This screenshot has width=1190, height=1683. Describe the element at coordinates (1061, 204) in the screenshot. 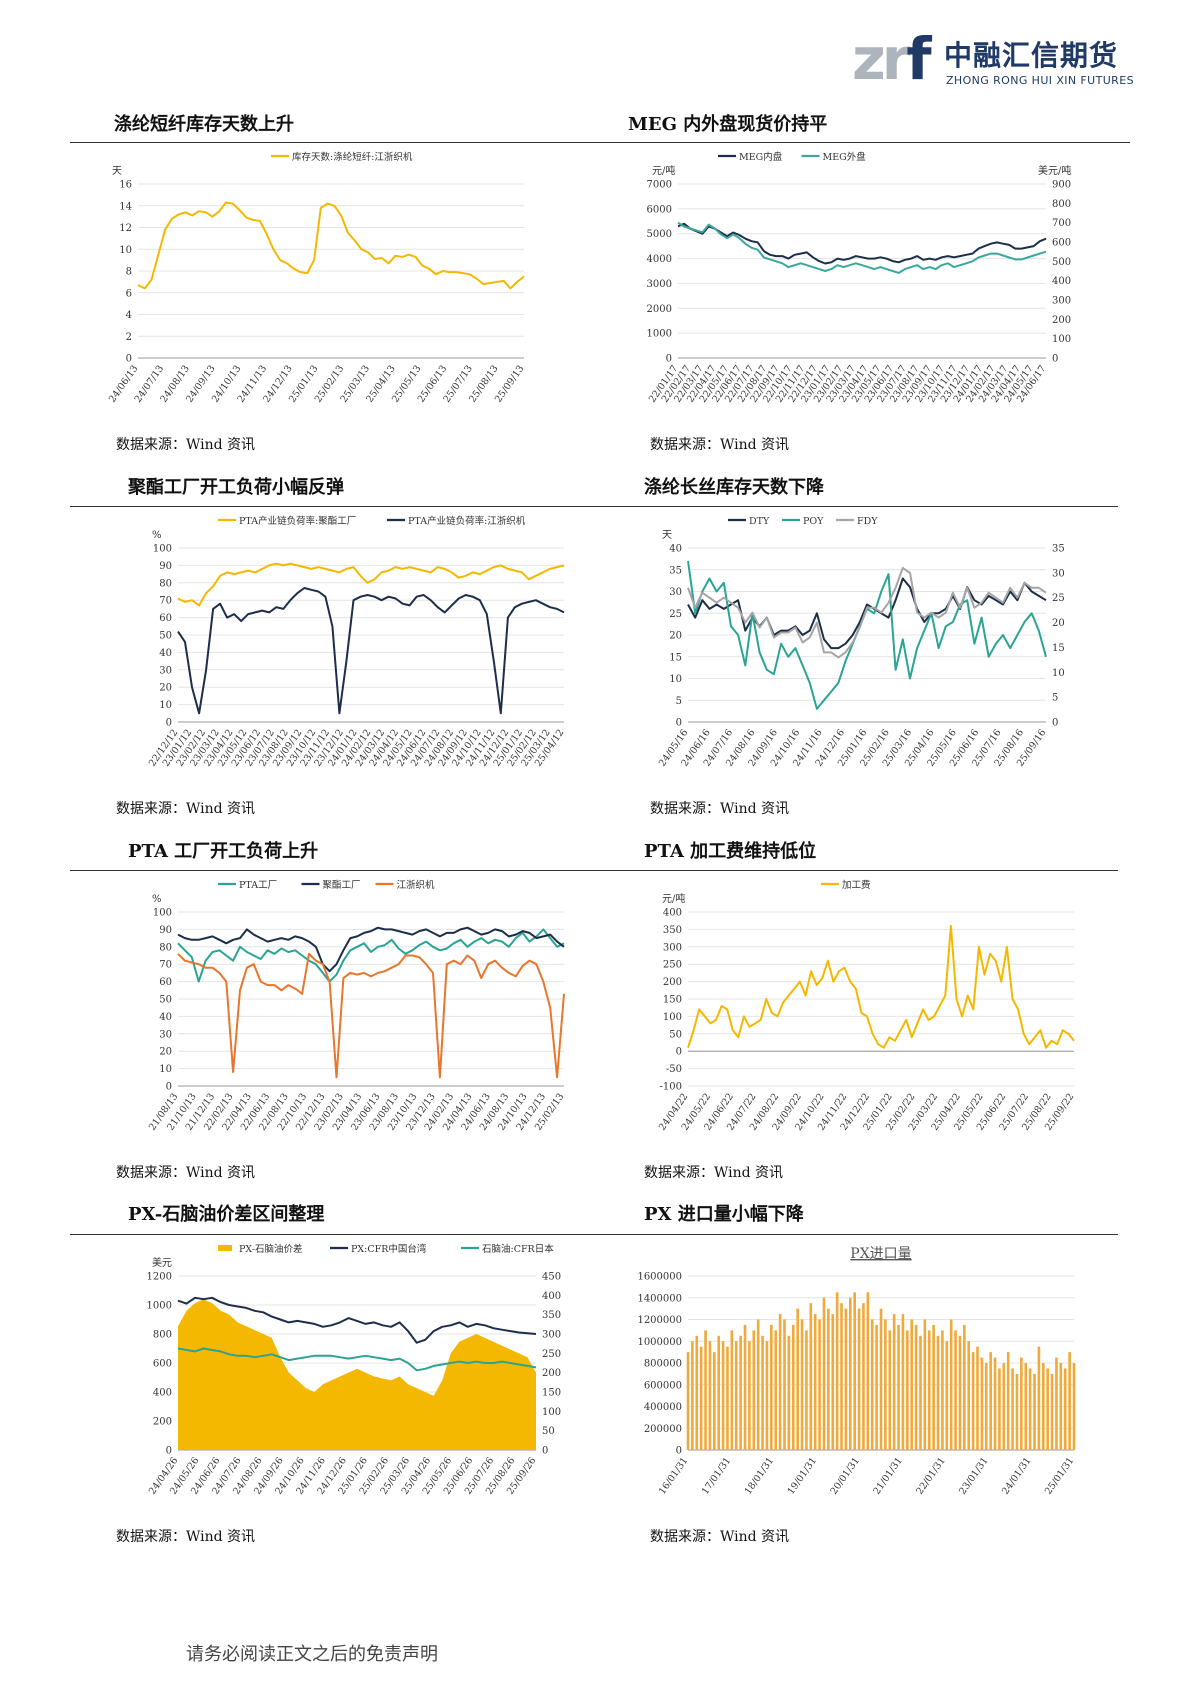

I see `y-tick-label-right: 800` at that location.